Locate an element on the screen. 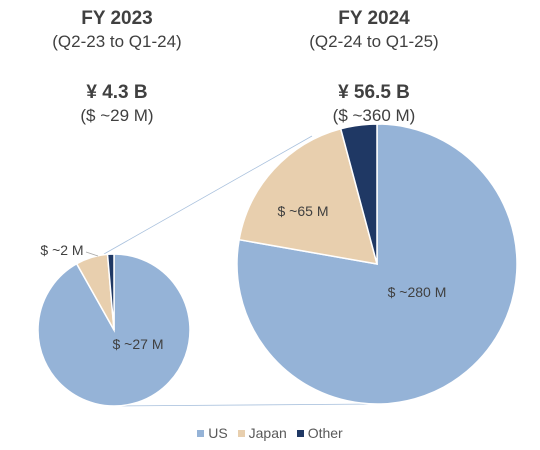  legend: US Japan Other is located at coordinates (270, 433).